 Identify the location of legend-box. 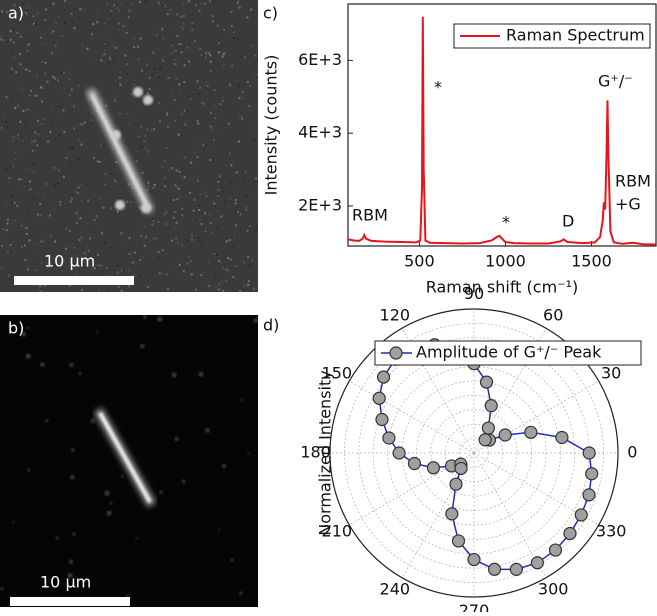
(508, 353).